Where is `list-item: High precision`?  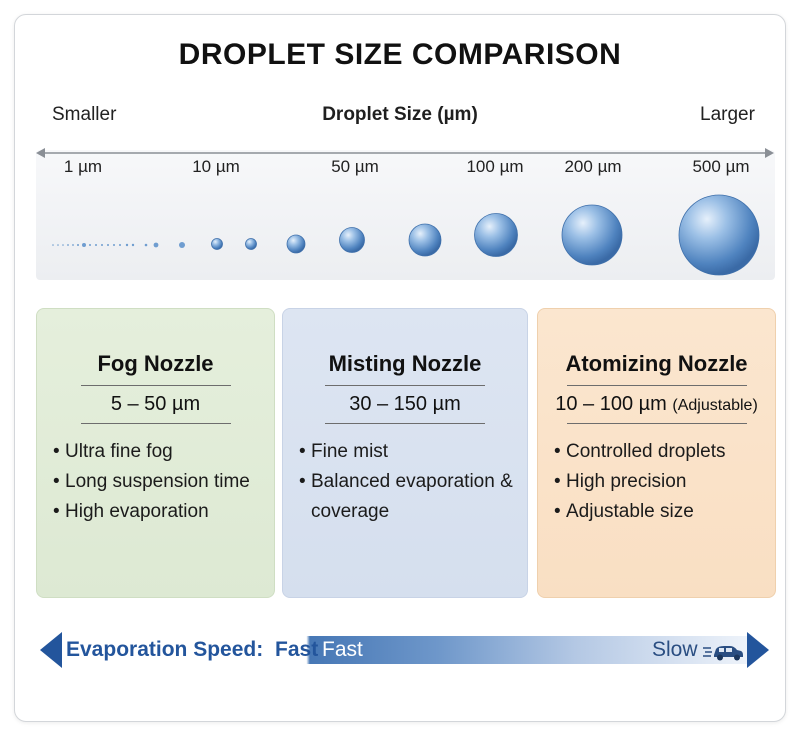
list-item: High precision is located at coordinates (639, 482).